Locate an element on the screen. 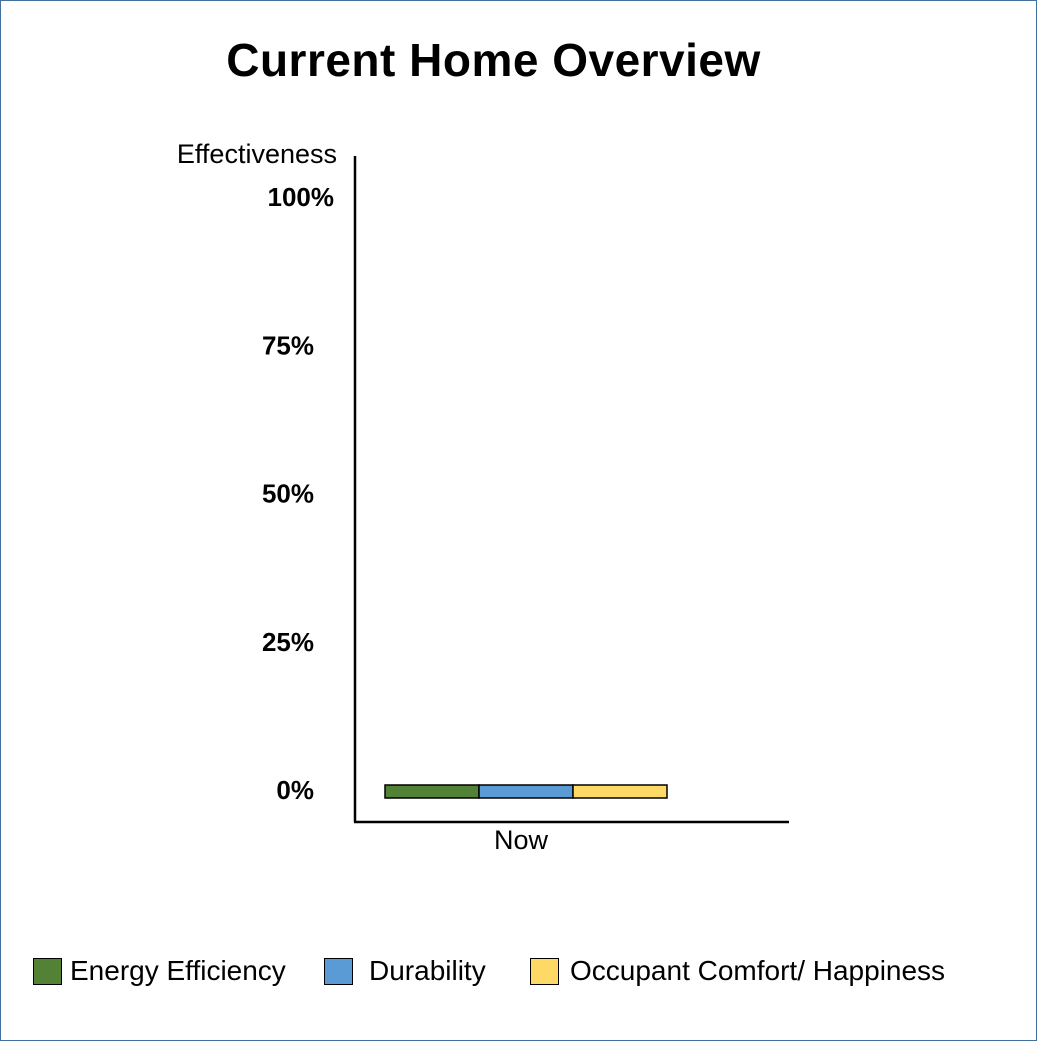 The height and width of the screenshot is (1042, 1037). chart-title: Current Home Overview is located at coordinates (493, 60).